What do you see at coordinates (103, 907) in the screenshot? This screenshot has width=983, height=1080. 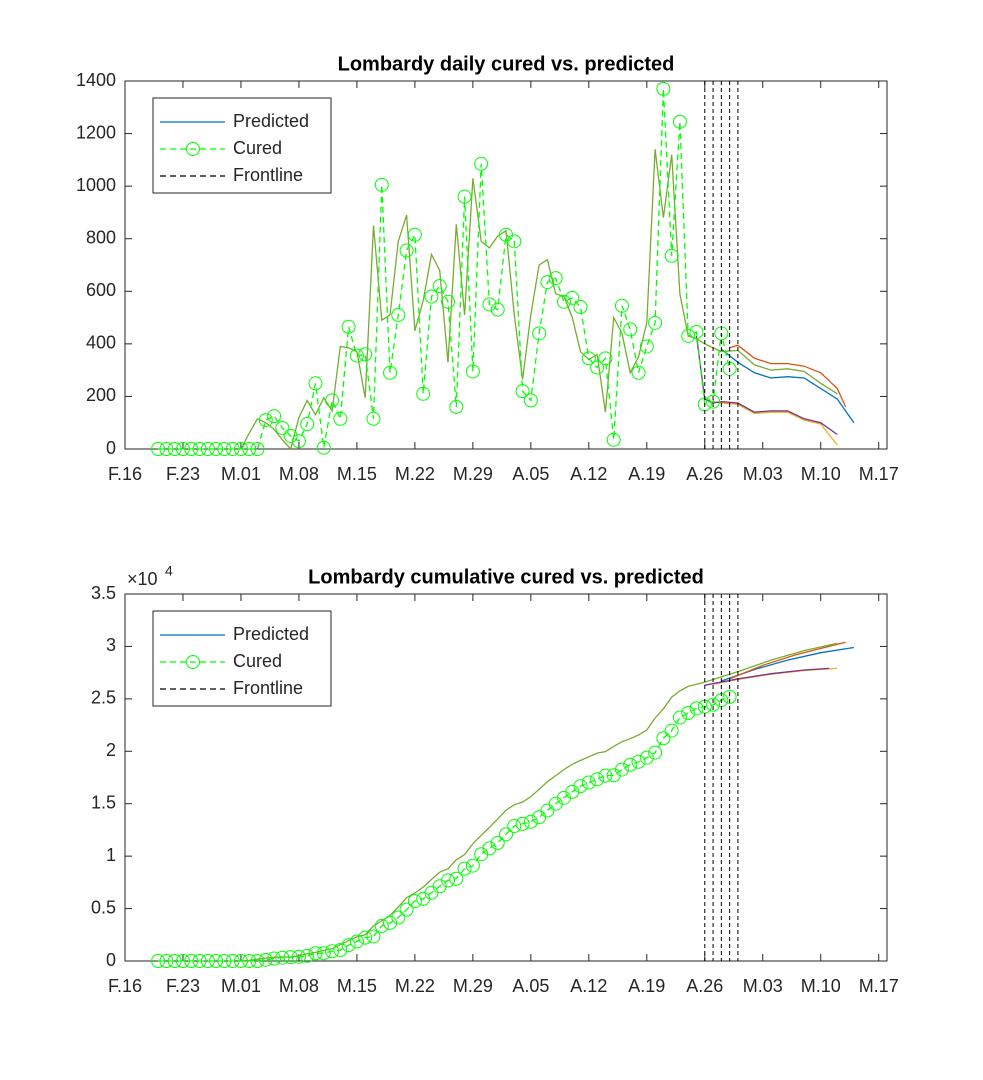 I see `y-tick-label: 0.5` at bounding box center [103, 907].